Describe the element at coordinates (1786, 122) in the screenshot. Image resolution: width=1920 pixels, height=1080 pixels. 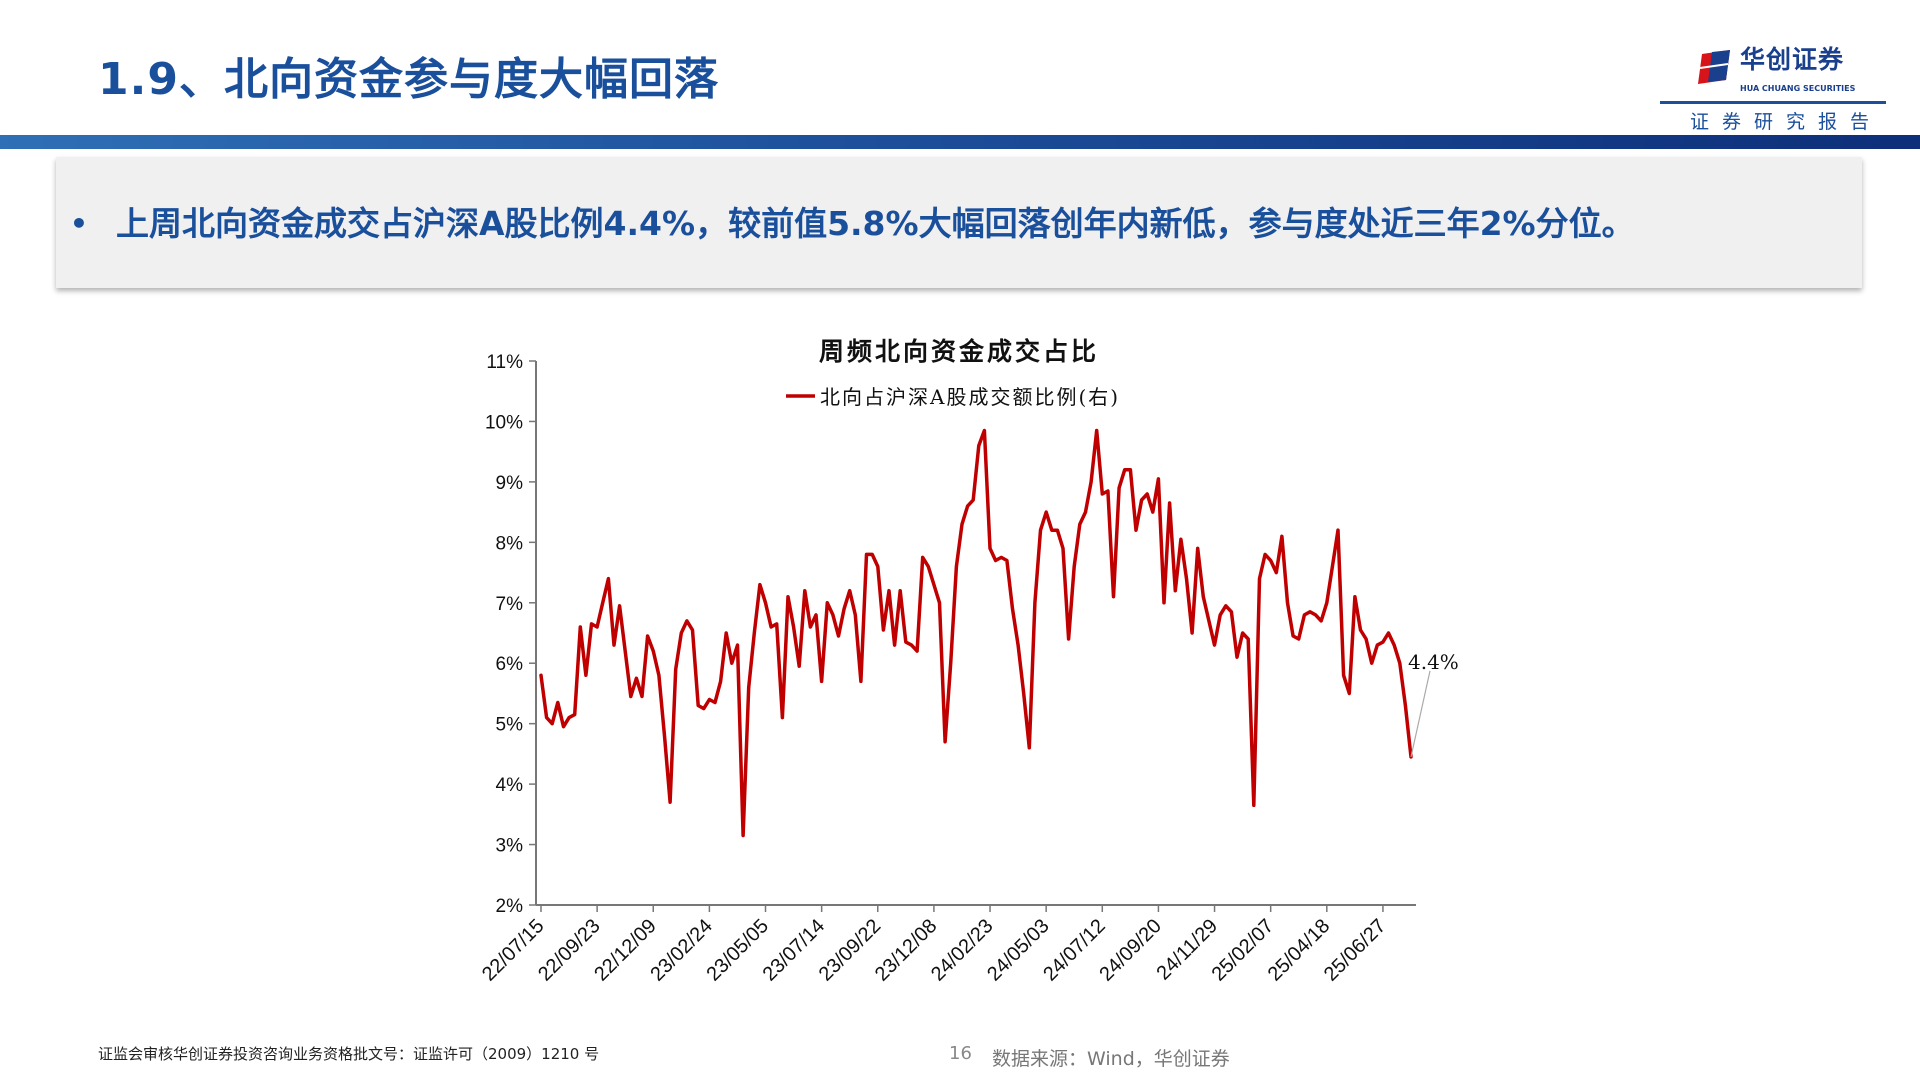
I see `report-label: 证券研究报告` at that location.